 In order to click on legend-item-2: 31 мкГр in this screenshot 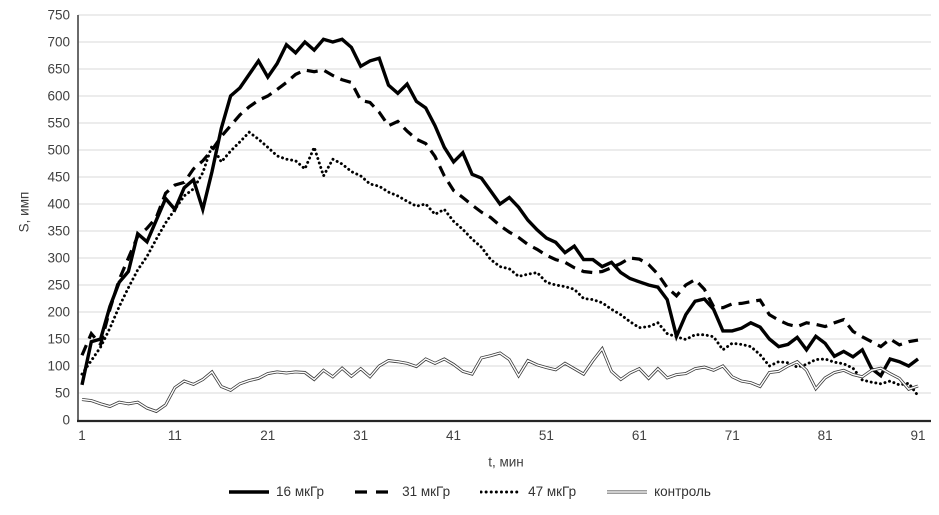, I will do `click(402, 491)`.